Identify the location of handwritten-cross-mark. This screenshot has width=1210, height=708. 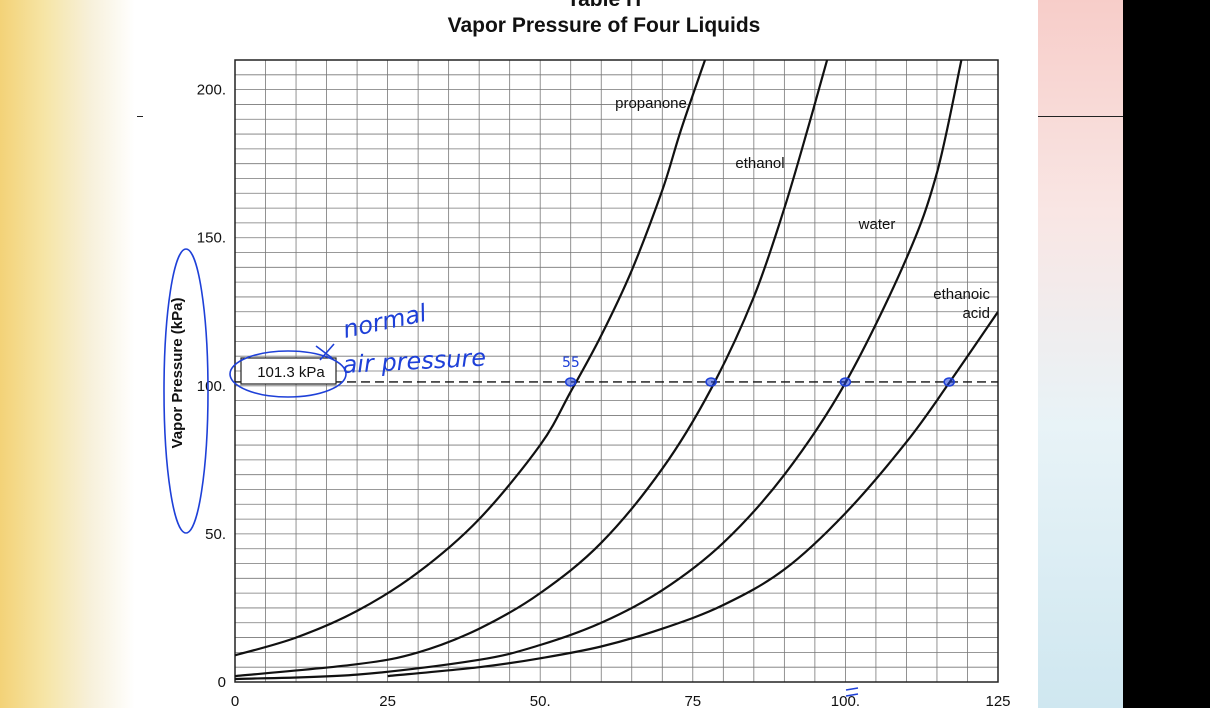
(325, 352).